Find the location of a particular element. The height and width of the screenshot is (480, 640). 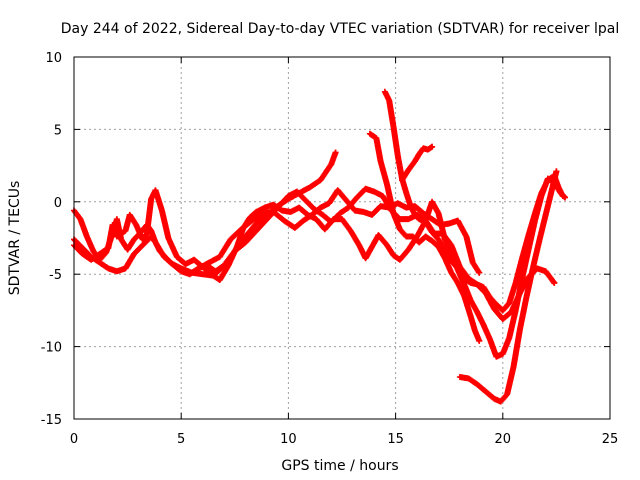

x-tick-label: 15 is located at coordinates (395, 439).